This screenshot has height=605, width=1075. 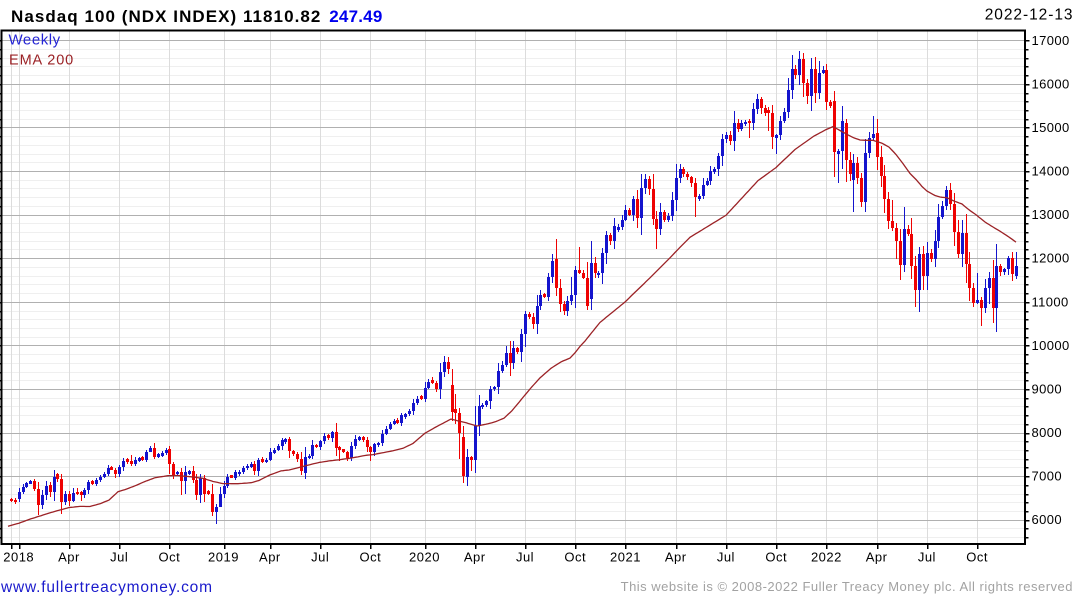 I want to click on svg-text: 8000, so click(x=1047, y=432).